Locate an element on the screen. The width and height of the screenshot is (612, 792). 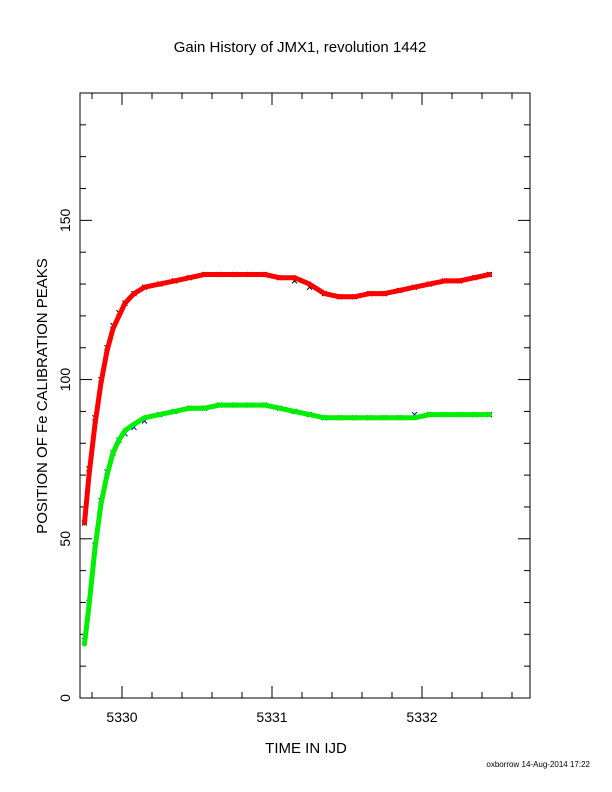
x-axis-label: TIME IN IJD is located at coordinates (306, 748).